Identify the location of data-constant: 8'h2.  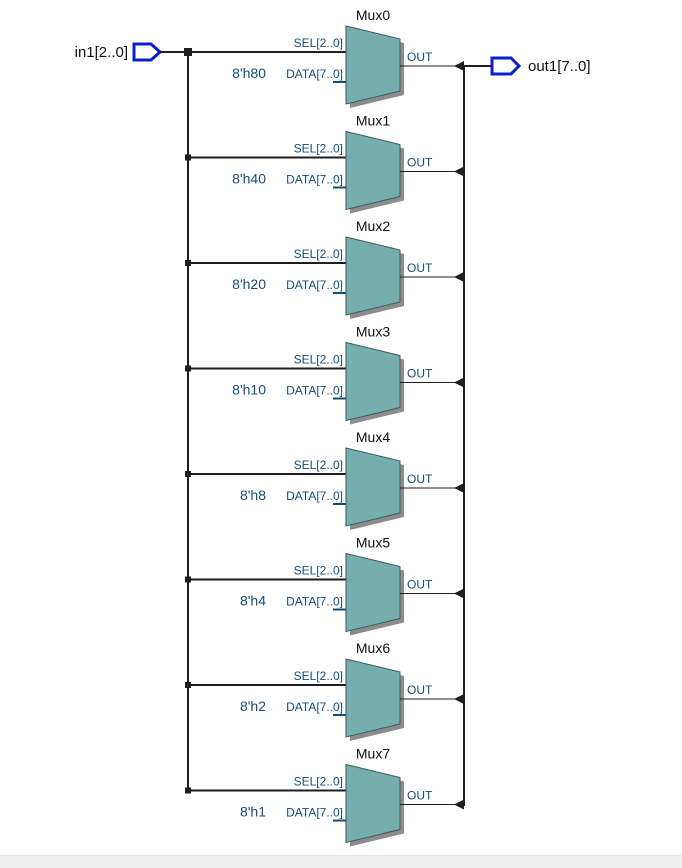
(253, 706).